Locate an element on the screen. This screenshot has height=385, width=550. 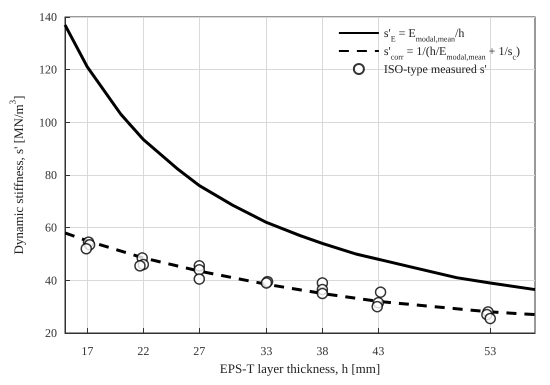
y-tick-label: 60 is located at coordinates (51, 227).